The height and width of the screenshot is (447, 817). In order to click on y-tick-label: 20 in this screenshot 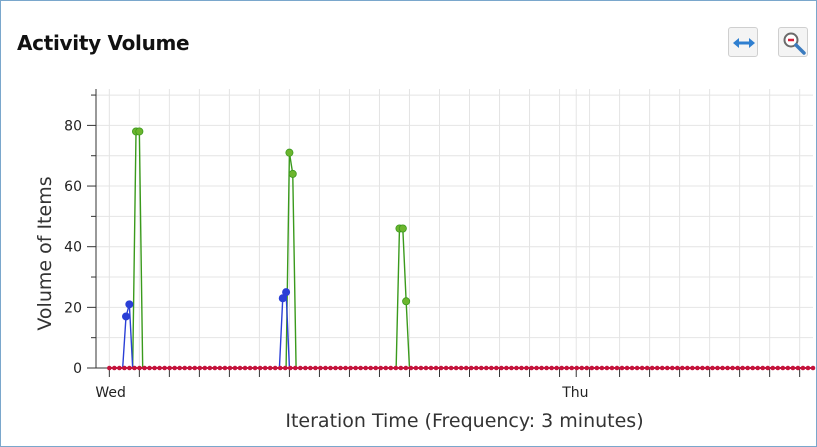, I will do `click(73, 308)`.